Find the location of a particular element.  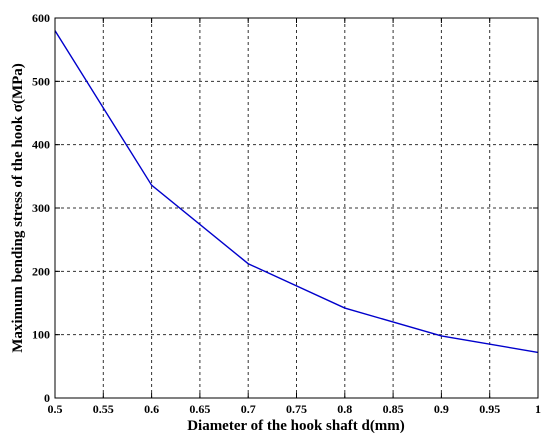

x-axis-label: Diameter of the hook shaft d(mm) is located at coordinates (296, 426).